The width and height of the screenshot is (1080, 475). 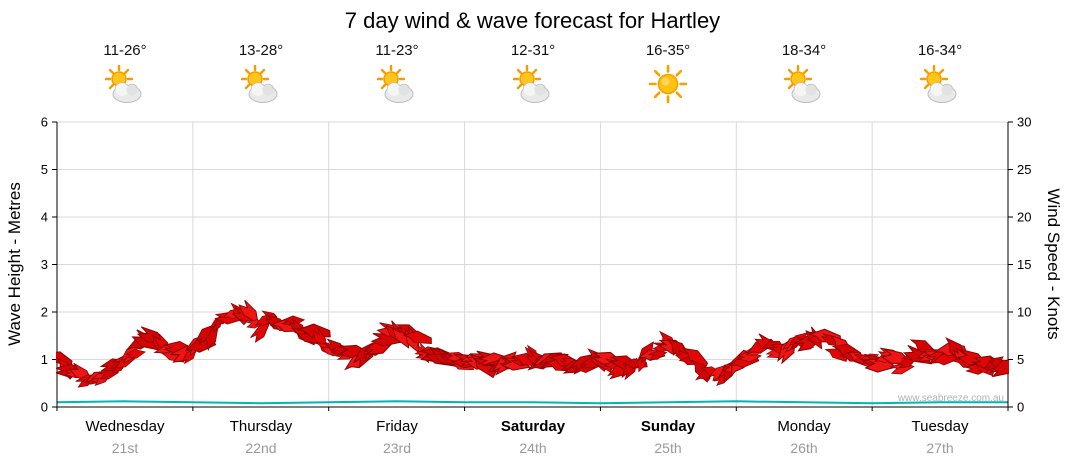 I want to click on day-date: 25th, so click(x=668, y=448).